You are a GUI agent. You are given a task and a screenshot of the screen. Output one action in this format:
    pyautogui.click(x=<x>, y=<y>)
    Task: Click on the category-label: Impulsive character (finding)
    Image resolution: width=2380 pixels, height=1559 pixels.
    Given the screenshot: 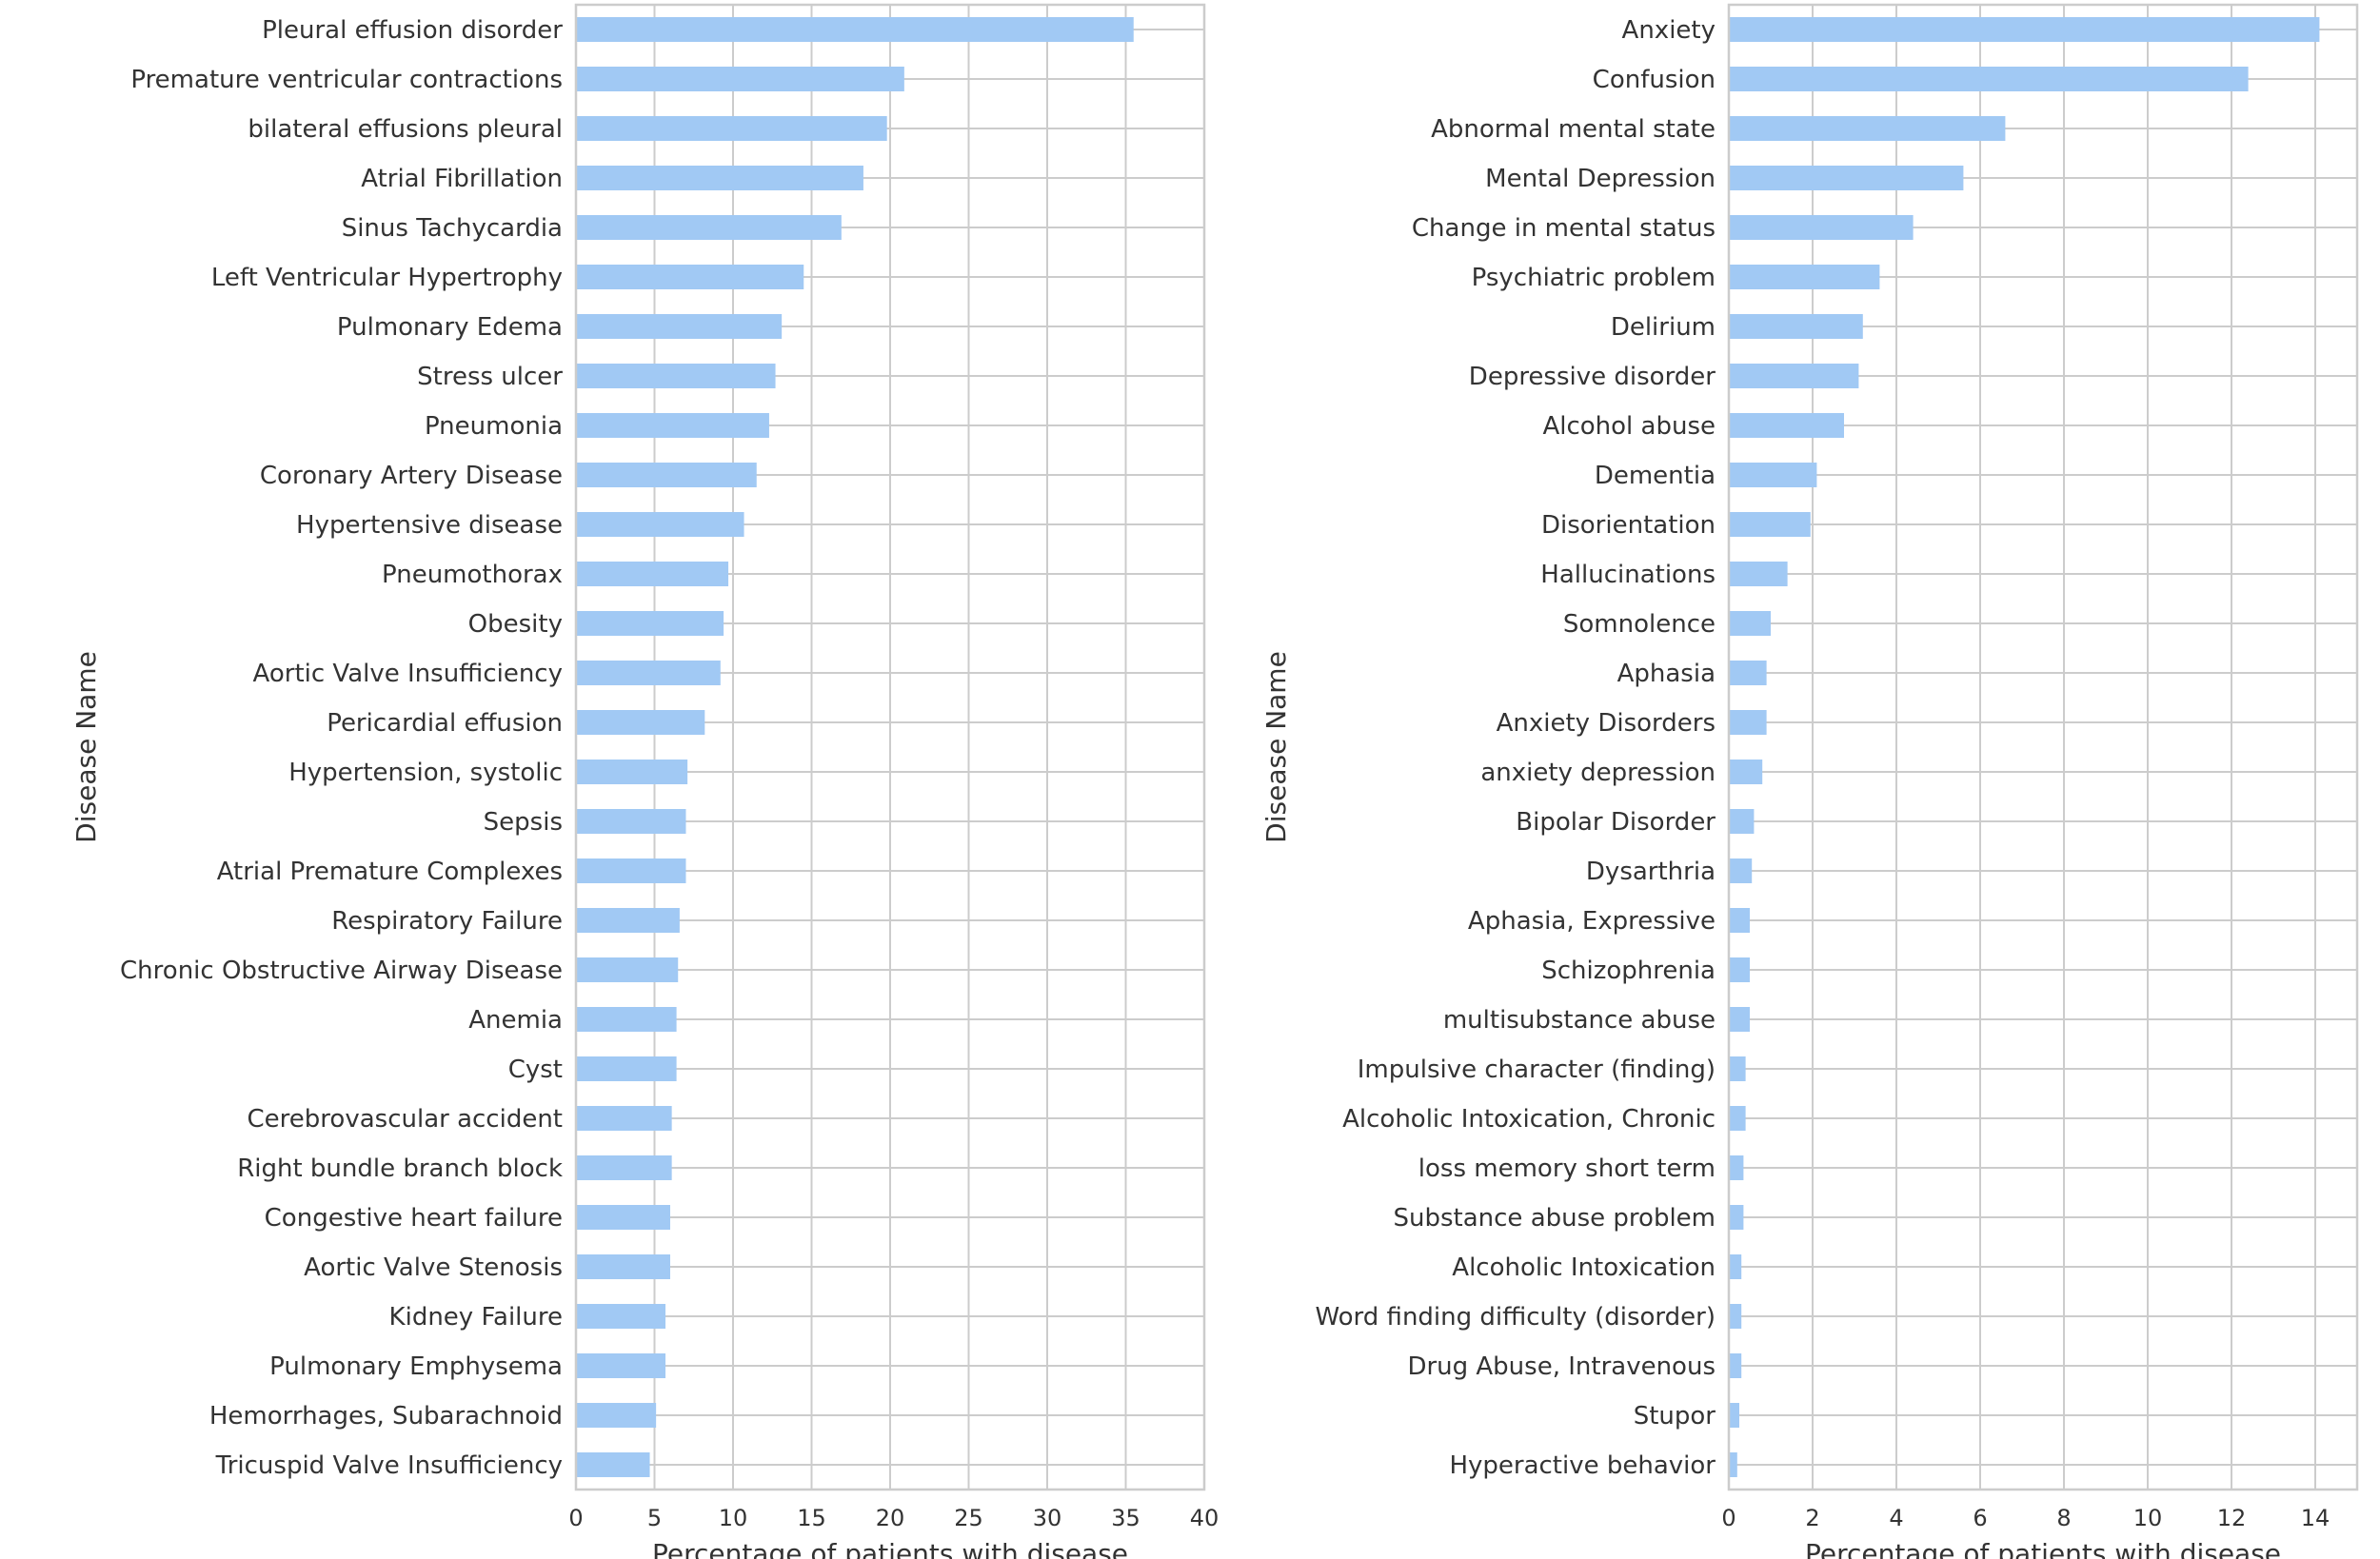 What is the action you would take?
    pyautogui.click(x=1537, y=1070)
    